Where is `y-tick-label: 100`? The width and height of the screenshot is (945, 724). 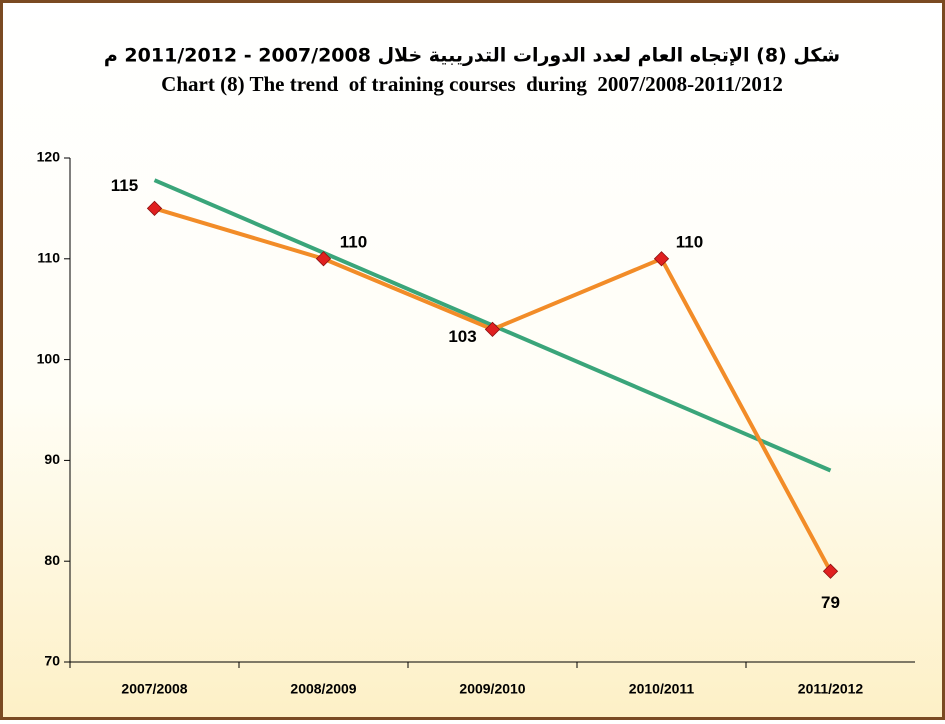 y-tick-label: 100 is located at coordinates (49, 358).